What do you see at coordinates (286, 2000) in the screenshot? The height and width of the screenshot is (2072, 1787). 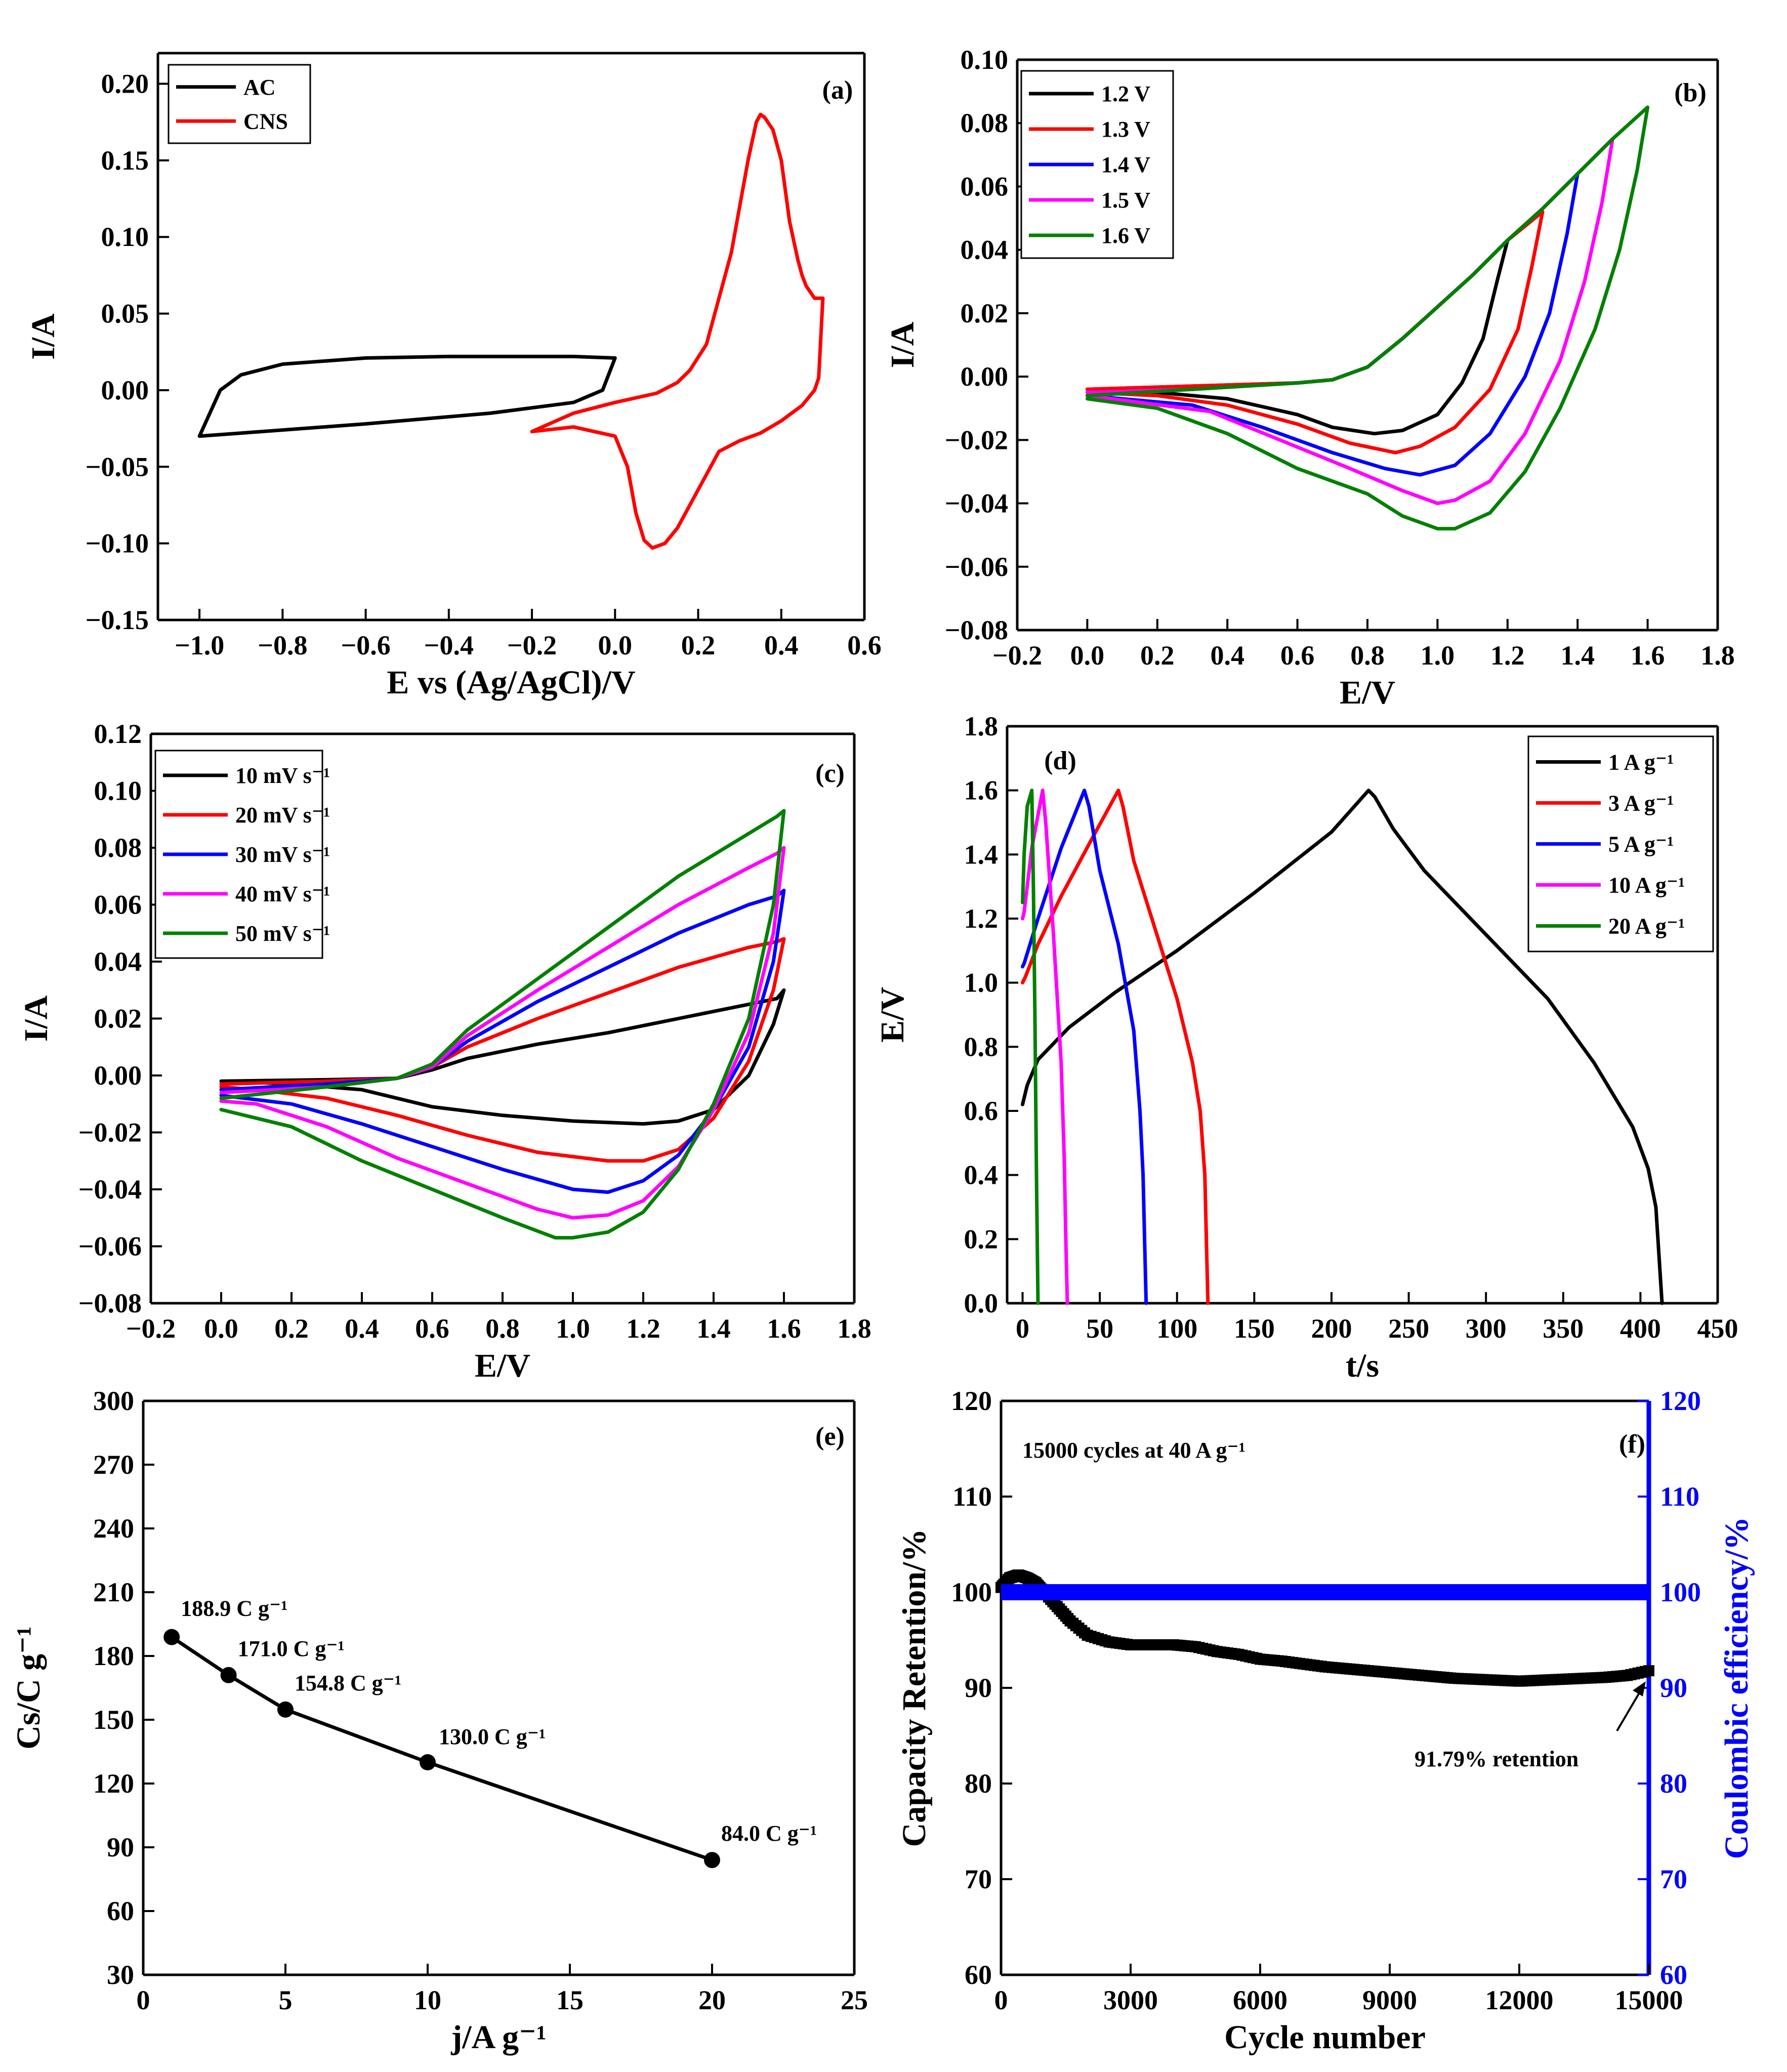 I see `x-tick-label: 5` at bounding box center [286, 2000].